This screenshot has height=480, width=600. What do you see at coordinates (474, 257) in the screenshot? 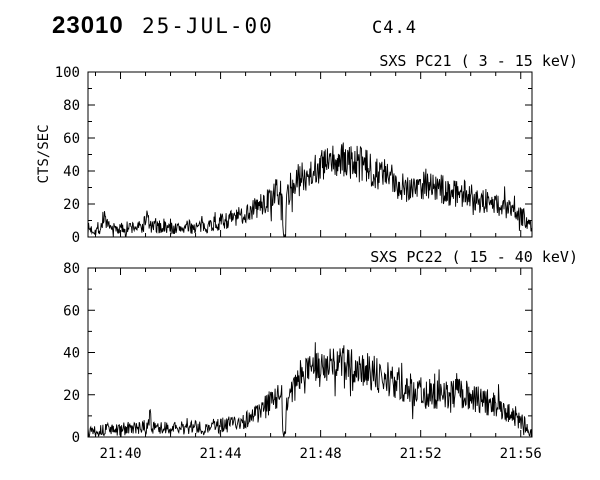
I see `panel-title-pc22: SXS PC22 ( 15 - 40 keV)` at bounding box center [474, 257].